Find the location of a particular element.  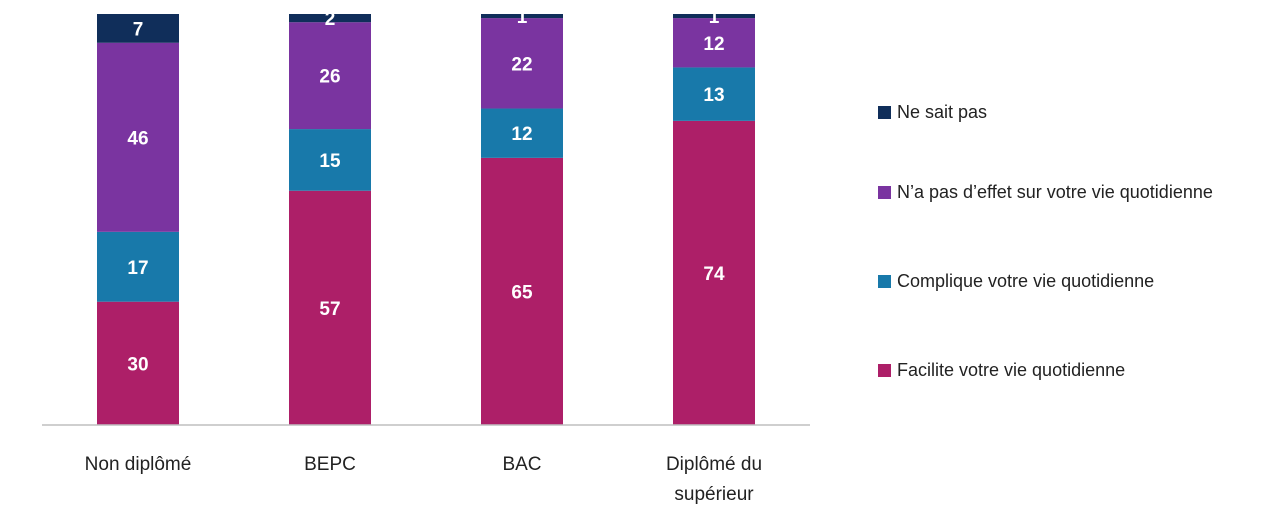

data-label: 7 is located at coordinates (138, 29).